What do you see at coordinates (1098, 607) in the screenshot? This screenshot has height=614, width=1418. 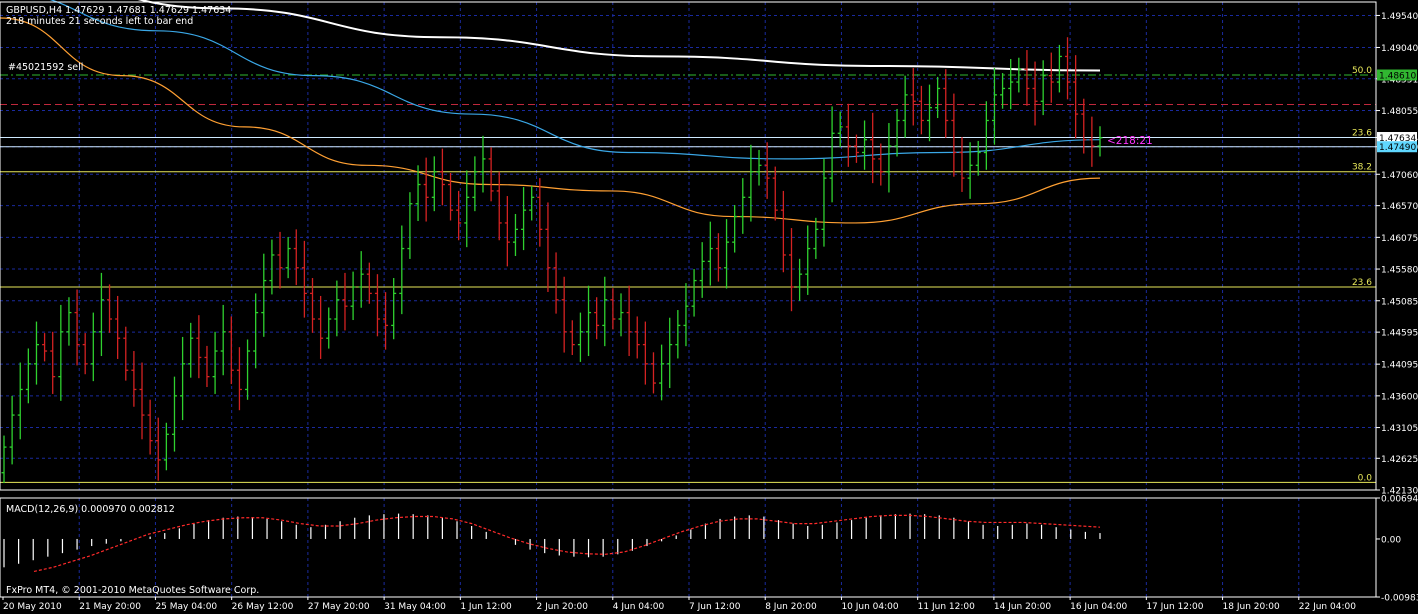 I see `time-tick-label: 16 Jun 04:00` at bounding box center [1098, 607].